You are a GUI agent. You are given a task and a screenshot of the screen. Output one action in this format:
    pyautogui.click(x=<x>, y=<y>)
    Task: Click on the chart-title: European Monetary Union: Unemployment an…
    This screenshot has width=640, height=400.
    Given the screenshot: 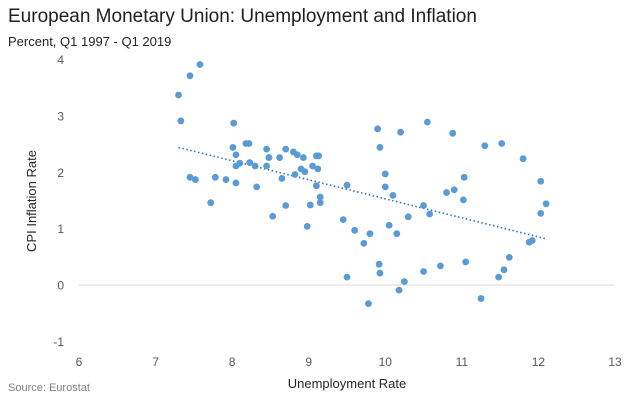 What is the action you would take?
    pyautogui.click(x=242, y=16)
    